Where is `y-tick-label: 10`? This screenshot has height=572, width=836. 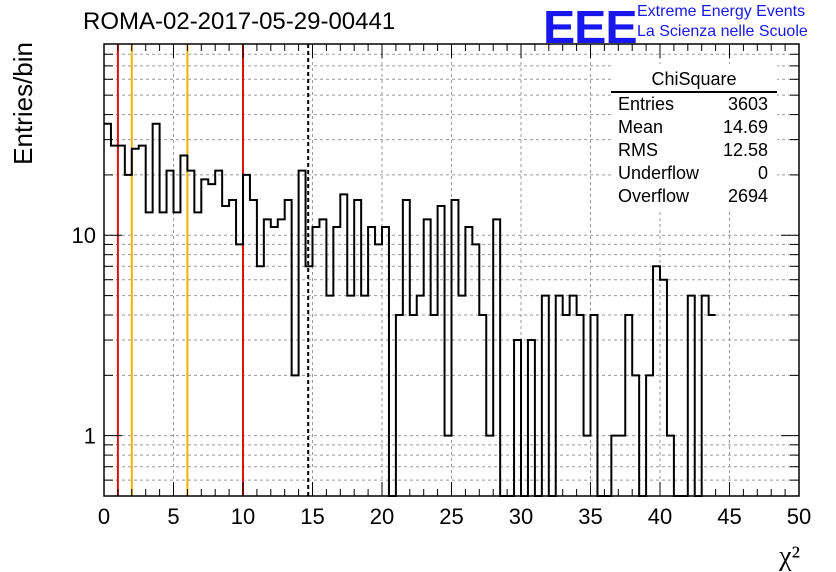 y-tick-label: 10 is located at coordinates (84, 235).